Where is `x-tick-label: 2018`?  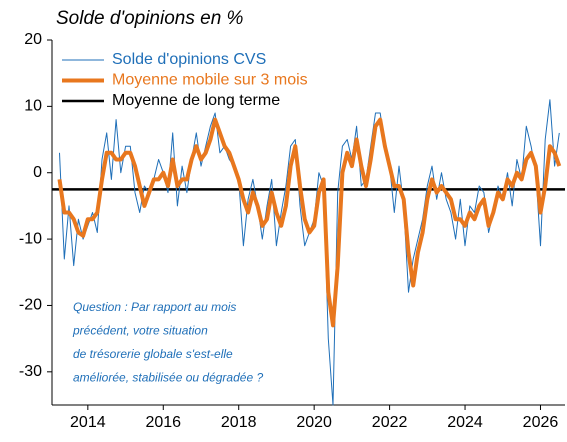
x-tick-label: 2018 is located at coordinates (239, 422).